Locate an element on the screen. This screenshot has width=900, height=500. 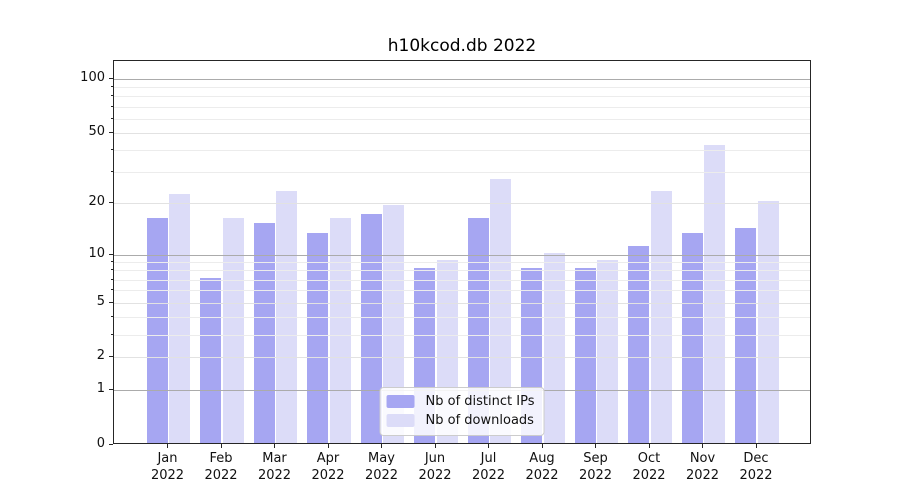
legend-item-distinct-ips: Nb of distinct IPs is located at coordinates (460, 402).